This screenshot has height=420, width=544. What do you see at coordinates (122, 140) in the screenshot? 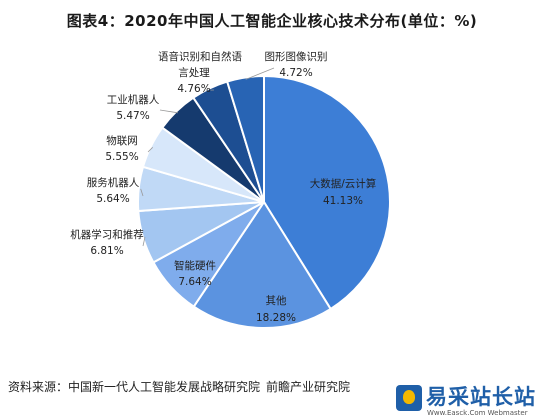
I see `label-iot-name: 物联网` at bounding box center [122, 140].